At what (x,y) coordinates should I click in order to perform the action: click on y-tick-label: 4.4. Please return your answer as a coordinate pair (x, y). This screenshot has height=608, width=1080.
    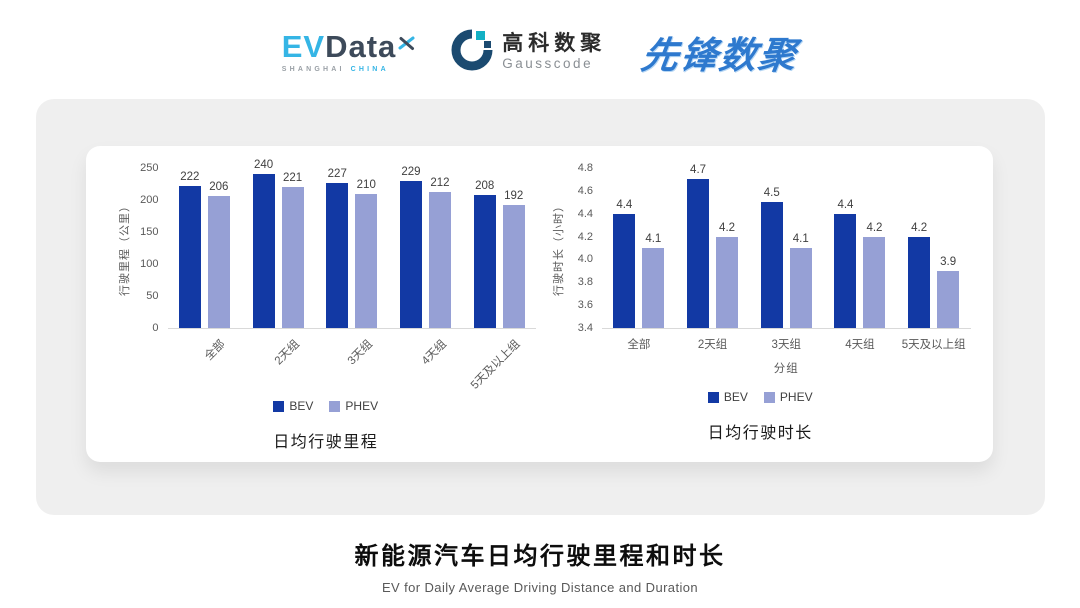
    Looking at the image, I should click on (585, 213).